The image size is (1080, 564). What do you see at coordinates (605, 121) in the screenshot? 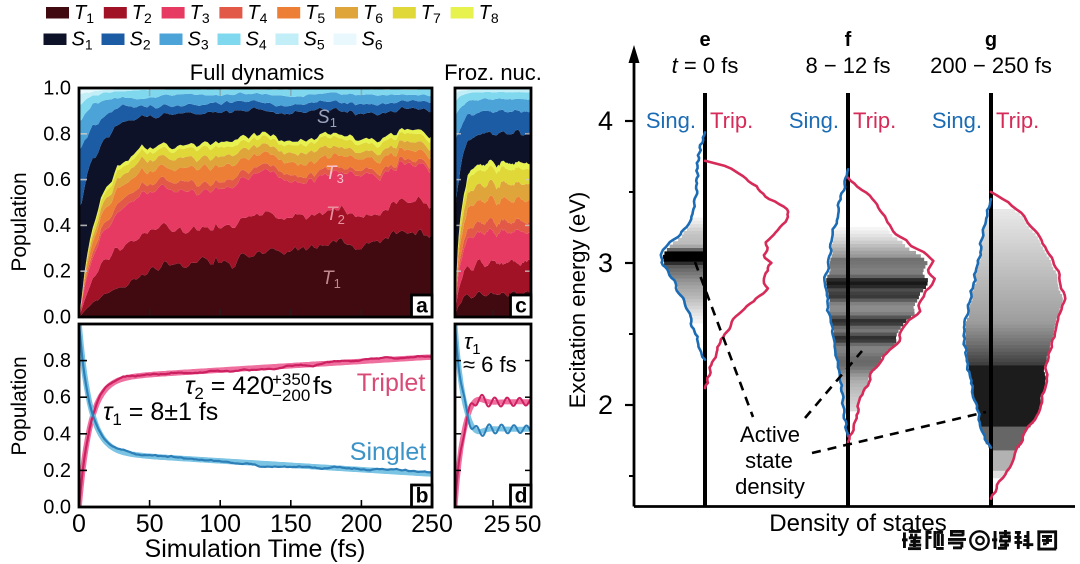
I see `svg-text: 4` at bounding box center [605, 121].